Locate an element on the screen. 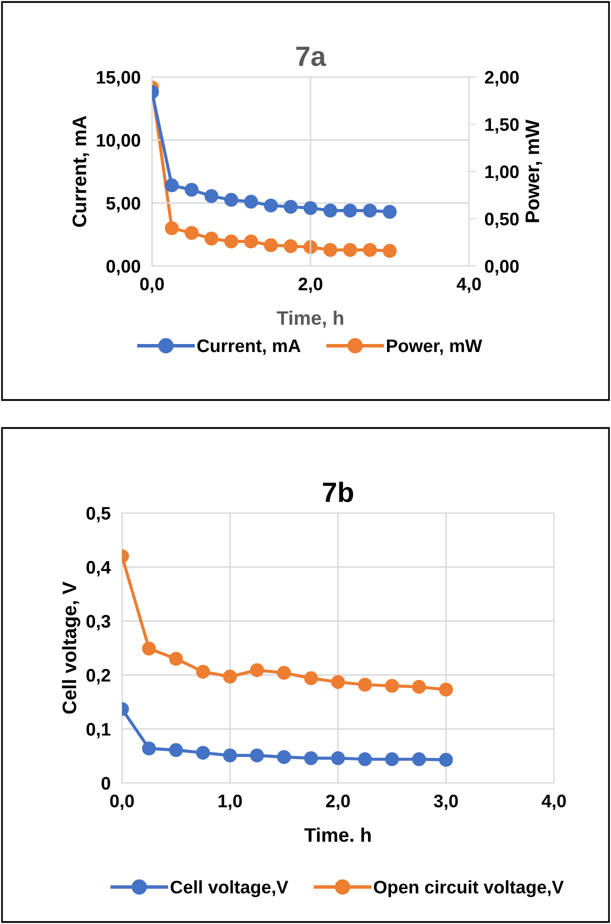 Image resolution: width=611 pixels, height=924 pixels. legend-label: Power, mW is located at coordinates (434, 347).